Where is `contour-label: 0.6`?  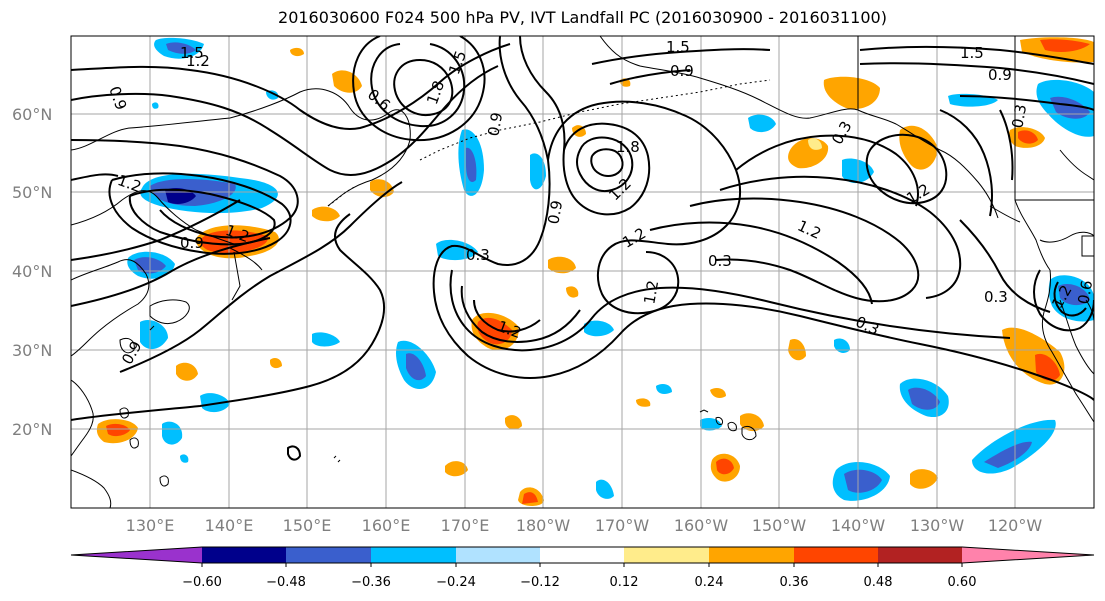 contour-label: 0.6 is located at coordinates (1085, 292).